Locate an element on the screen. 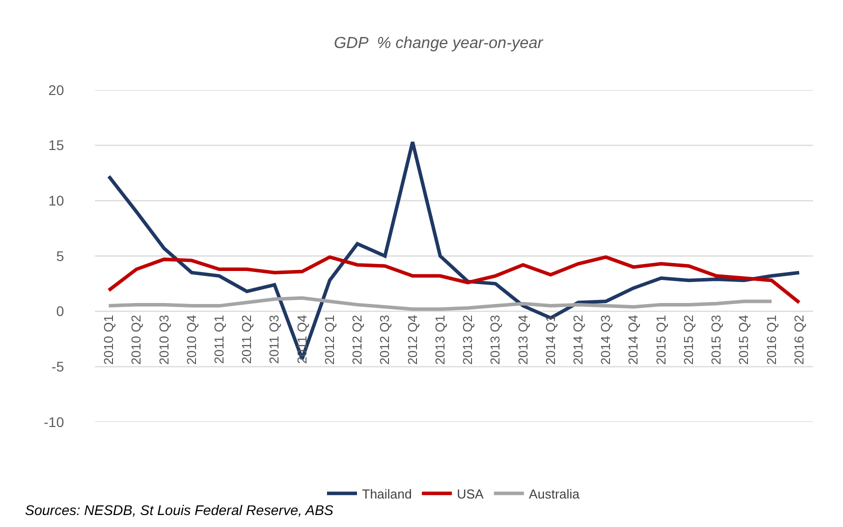 Image resolution: width=843 pixels, height=527 pixels. x-tick-label: 2014 Q3 is located at coordinates (606, 339).